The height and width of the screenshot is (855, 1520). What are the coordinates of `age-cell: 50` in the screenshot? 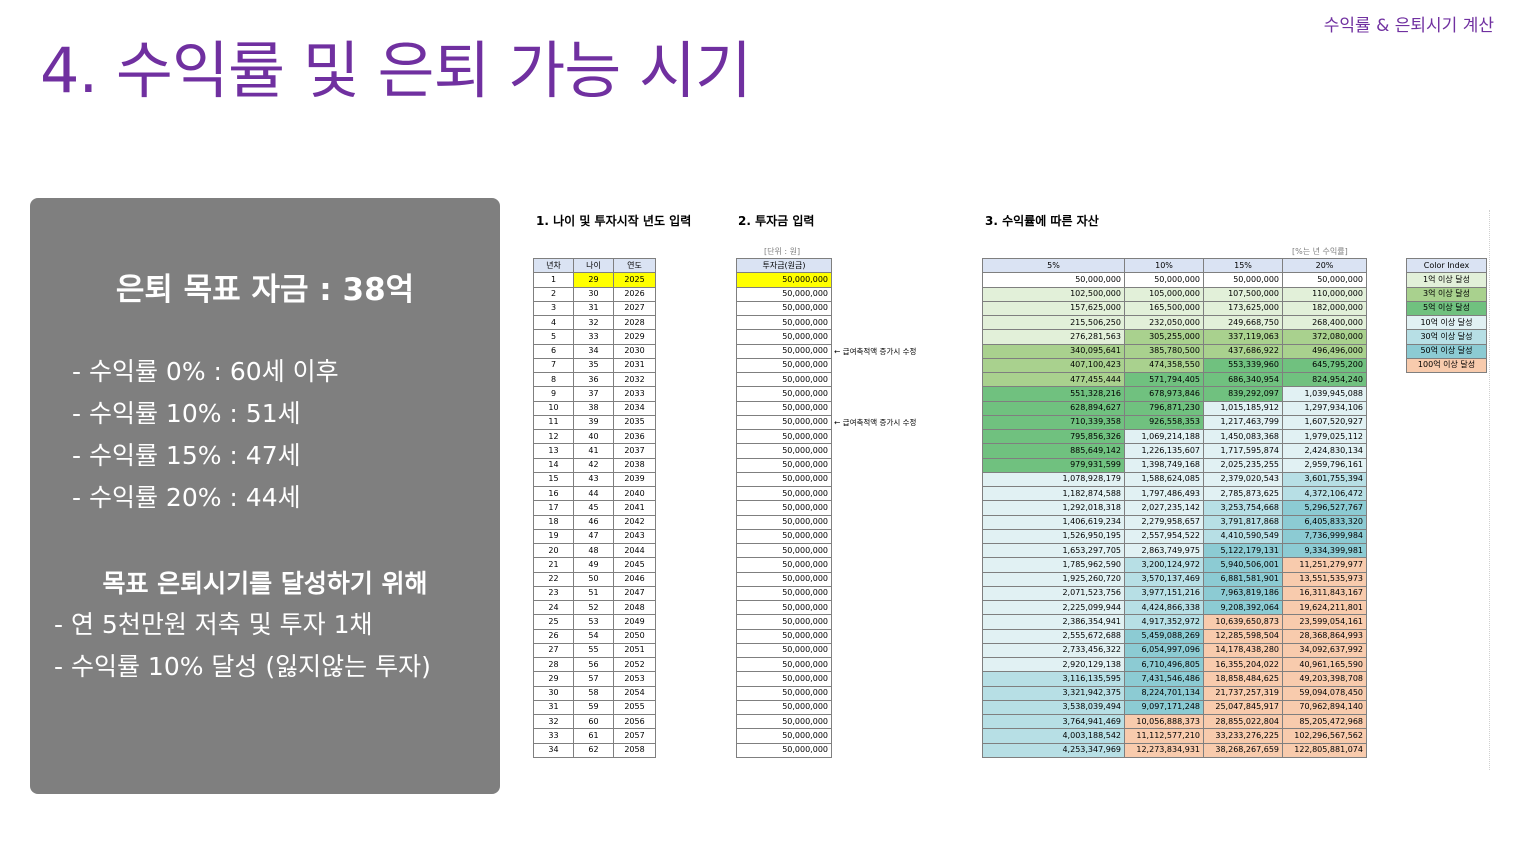 It's located at (593, 579).